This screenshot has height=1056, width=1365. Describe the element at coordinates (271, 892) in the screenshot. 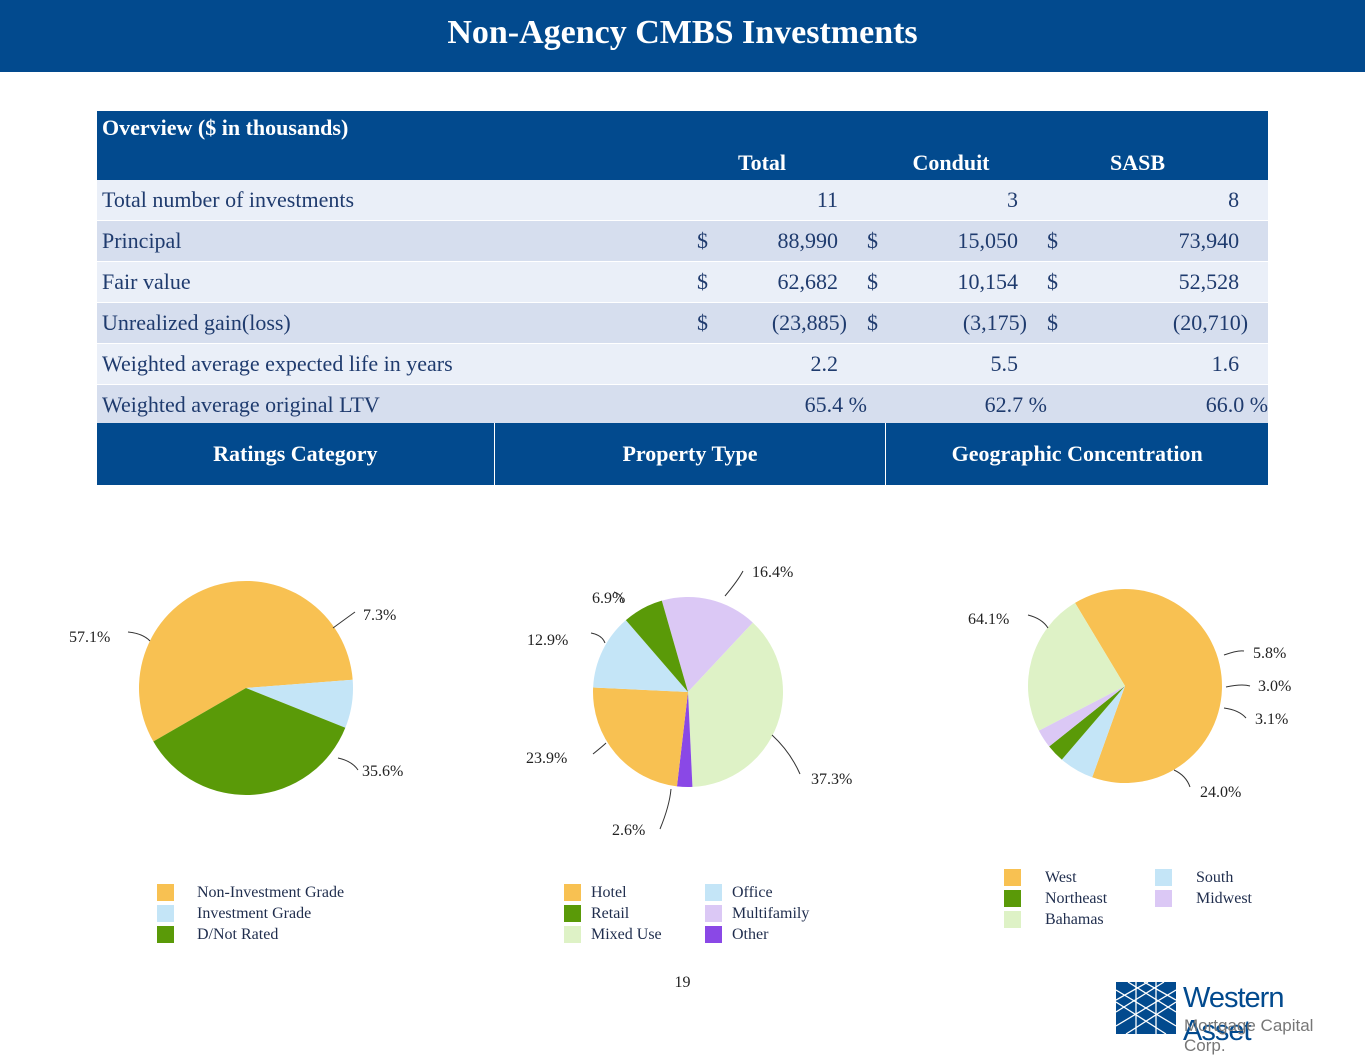

I see `legend-label: Non-Investment Grade` at that location.